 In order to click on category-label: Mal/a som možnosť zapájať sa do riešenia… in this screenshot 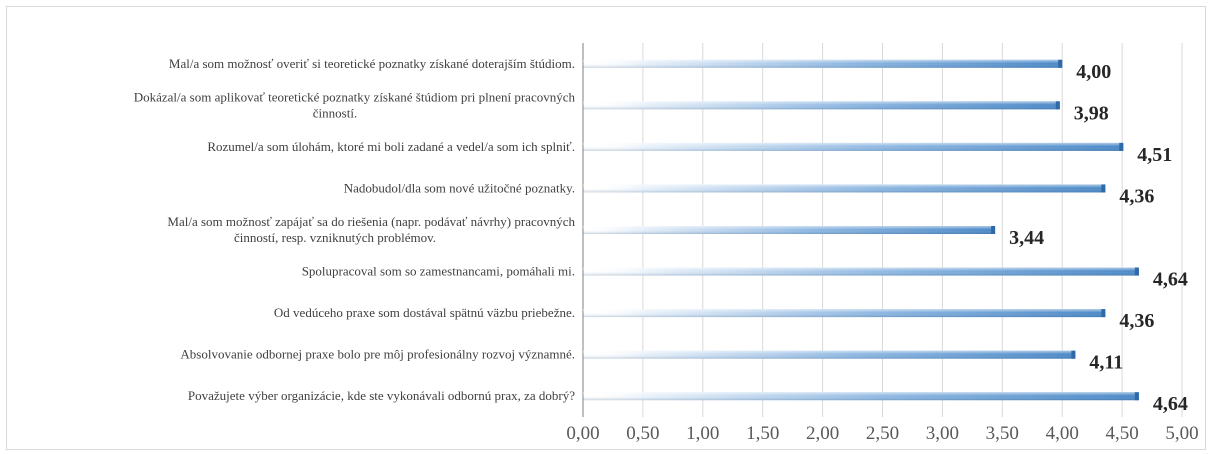, I will do `click(371, 221)`.